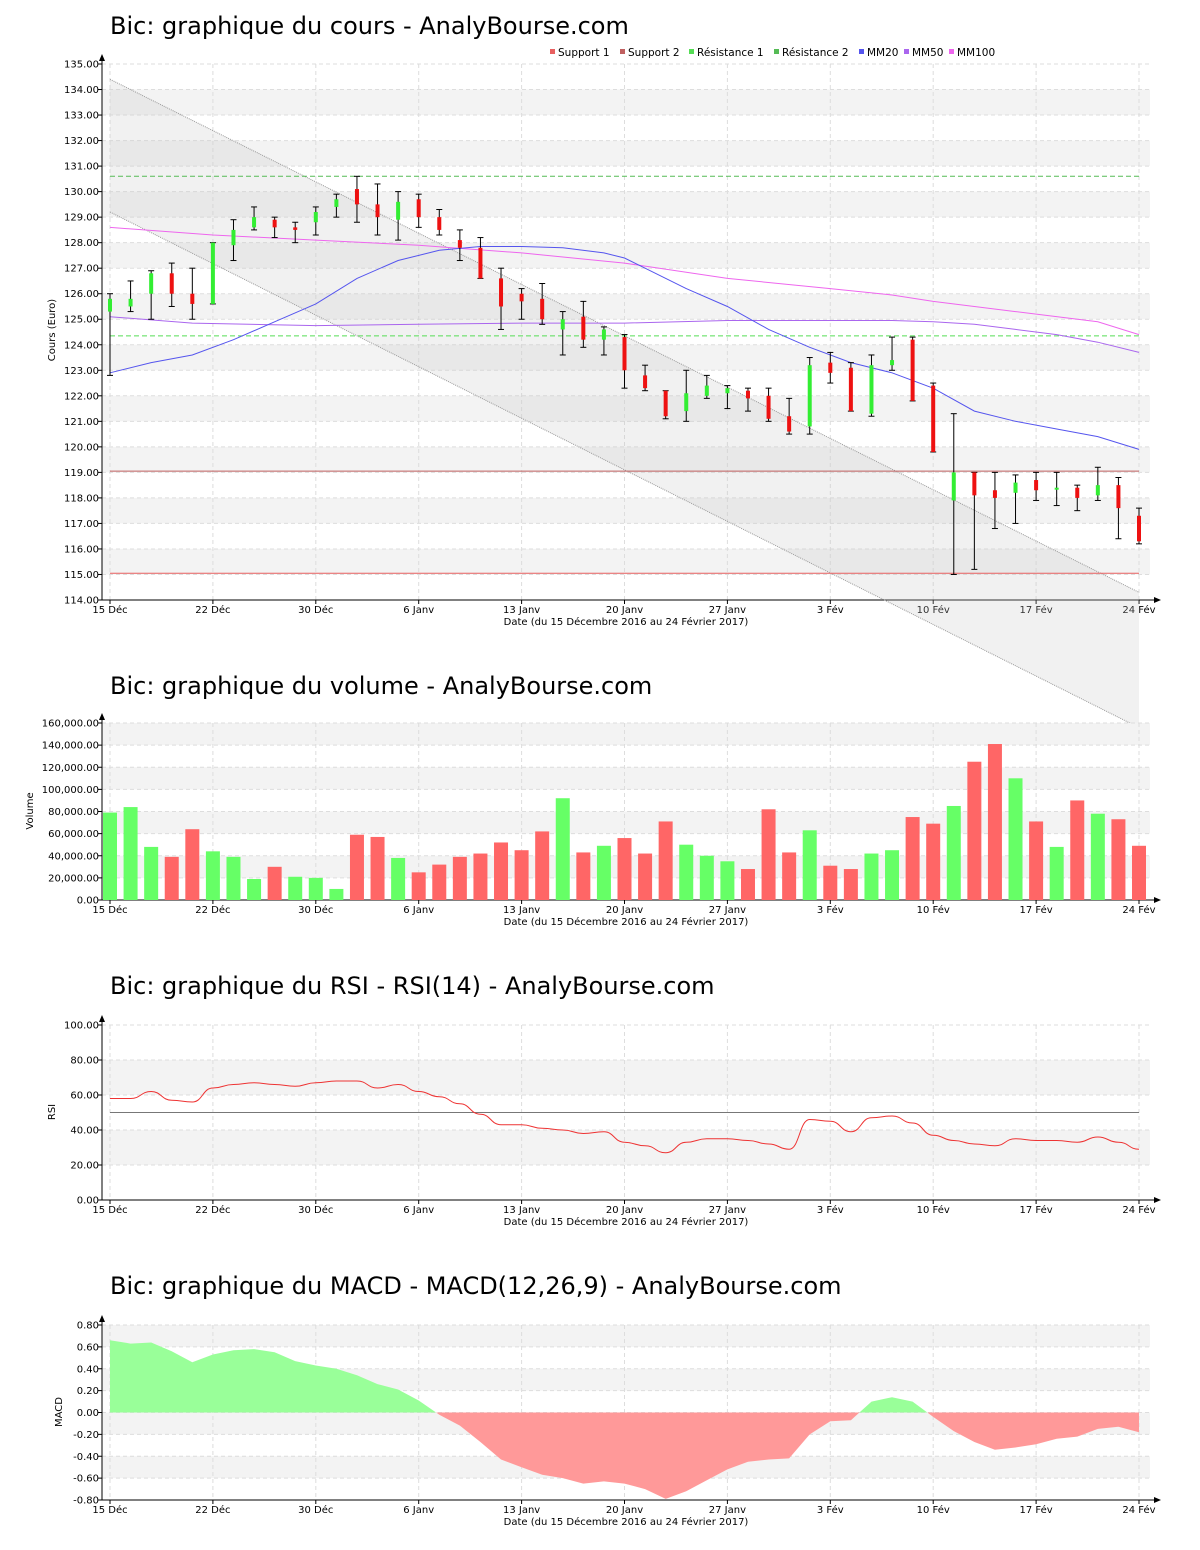 This screenshot has width=1200, height=1550. Describe the element at coordinates (73, 834) in the screenshot. I see `y-tick-label: 60,000.00` at that location.